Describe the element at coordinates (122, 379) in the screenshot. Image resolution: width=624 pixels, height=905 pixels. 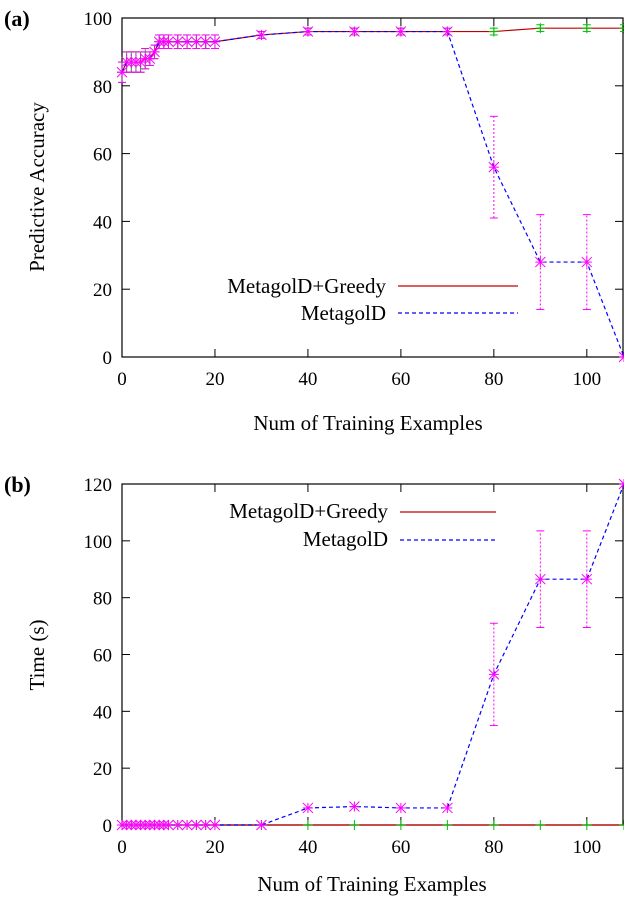
I see `panel-a-x-tick-label: 0` at that location.